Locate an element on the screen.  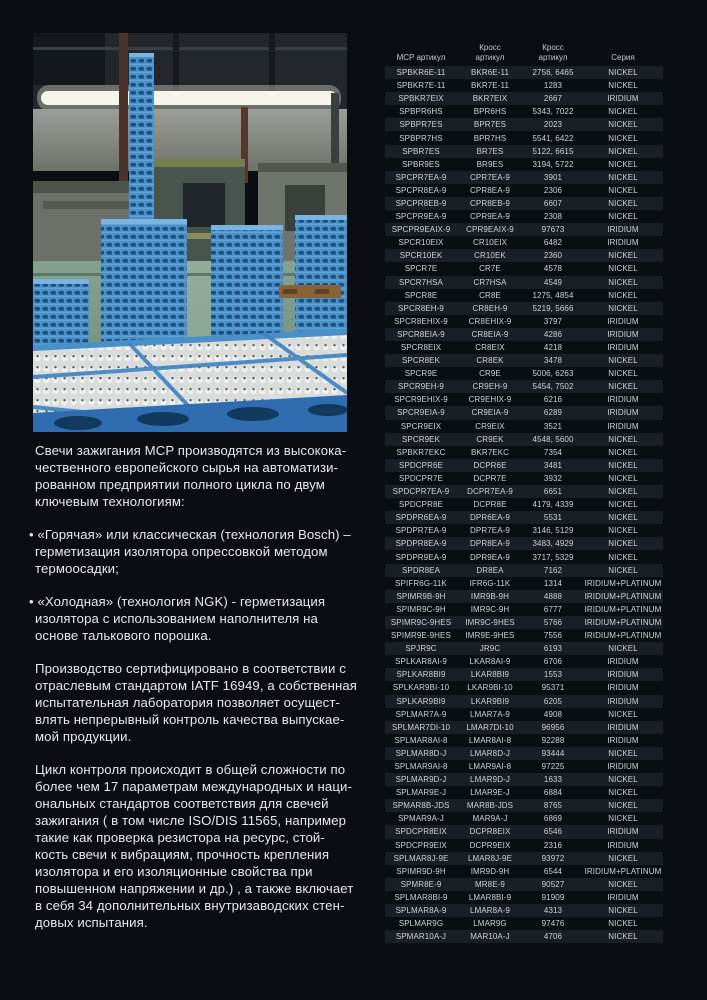
table-cell: CR8EHIX-9 is located at coordinates (490, 321).